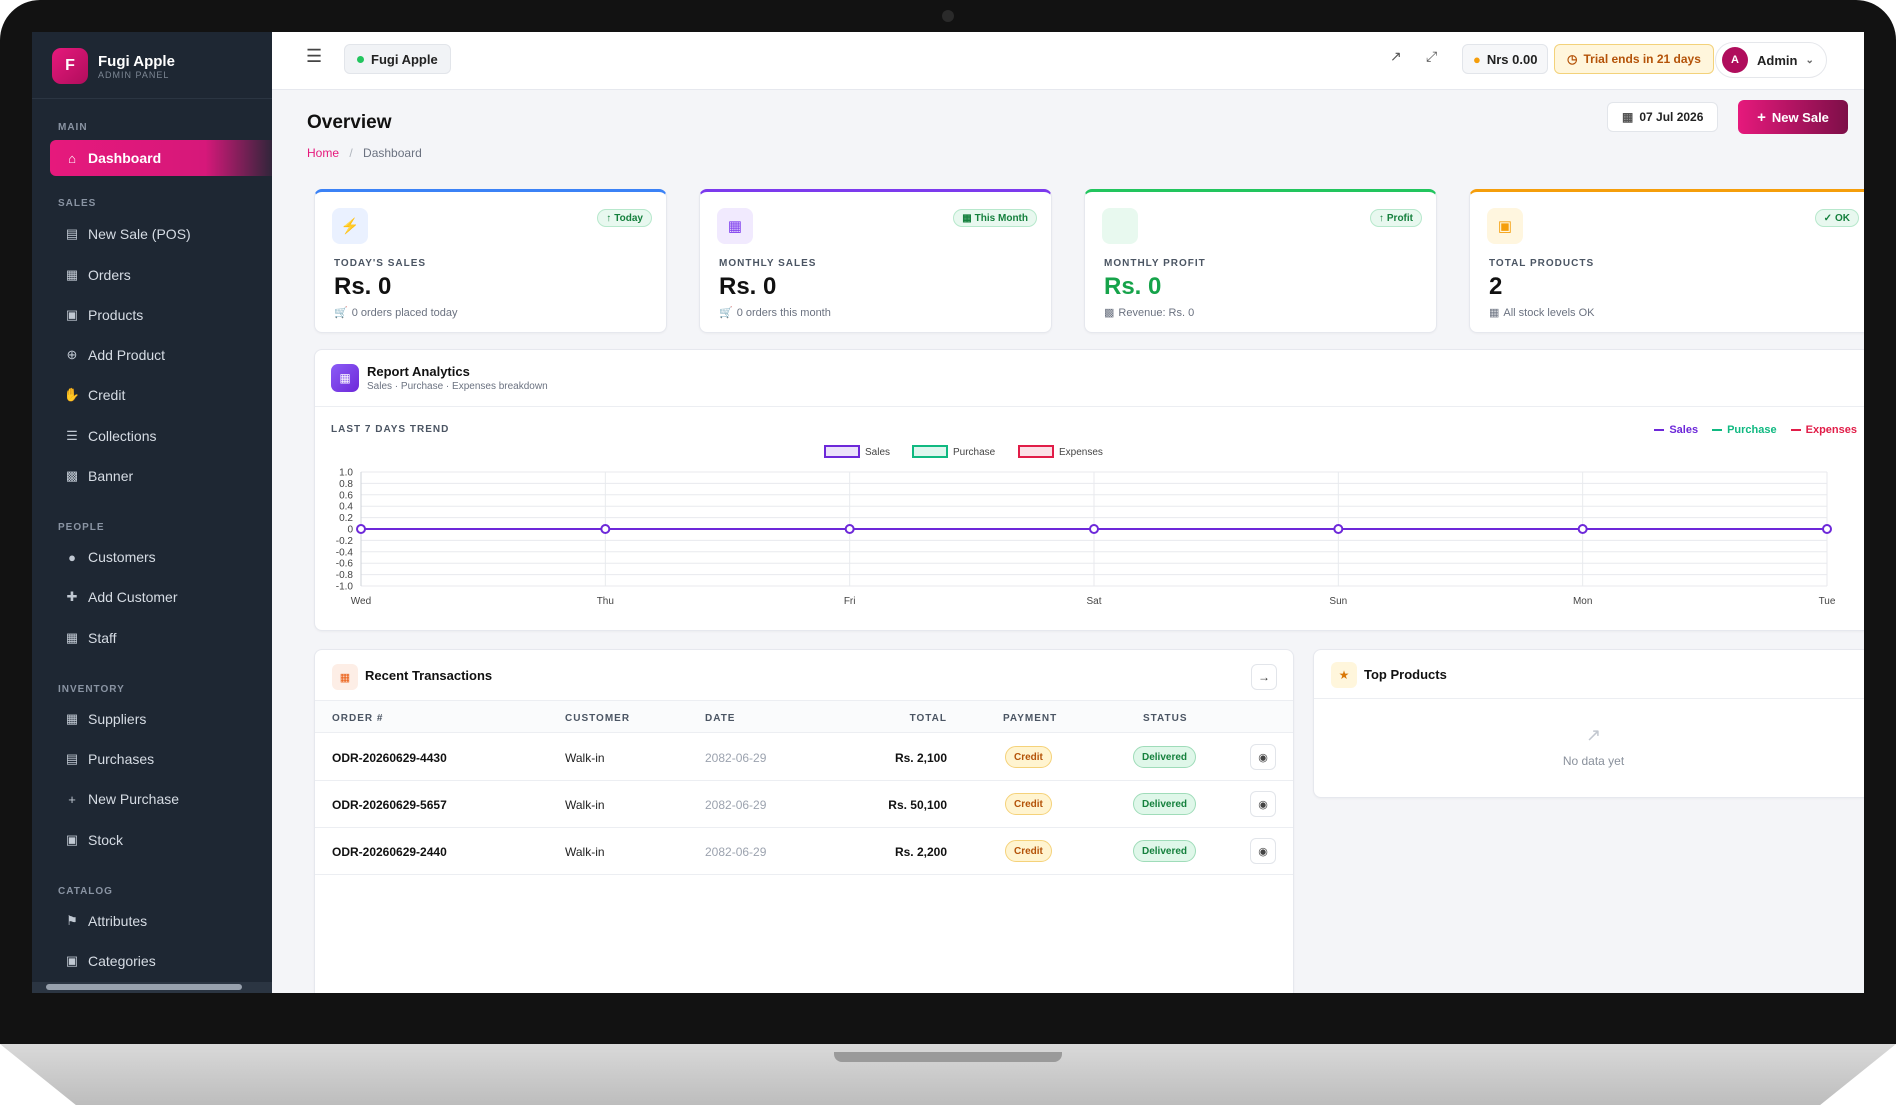  I want to click on sidebar-item-add-product: ⊕ Add Product, so click(161, 355).